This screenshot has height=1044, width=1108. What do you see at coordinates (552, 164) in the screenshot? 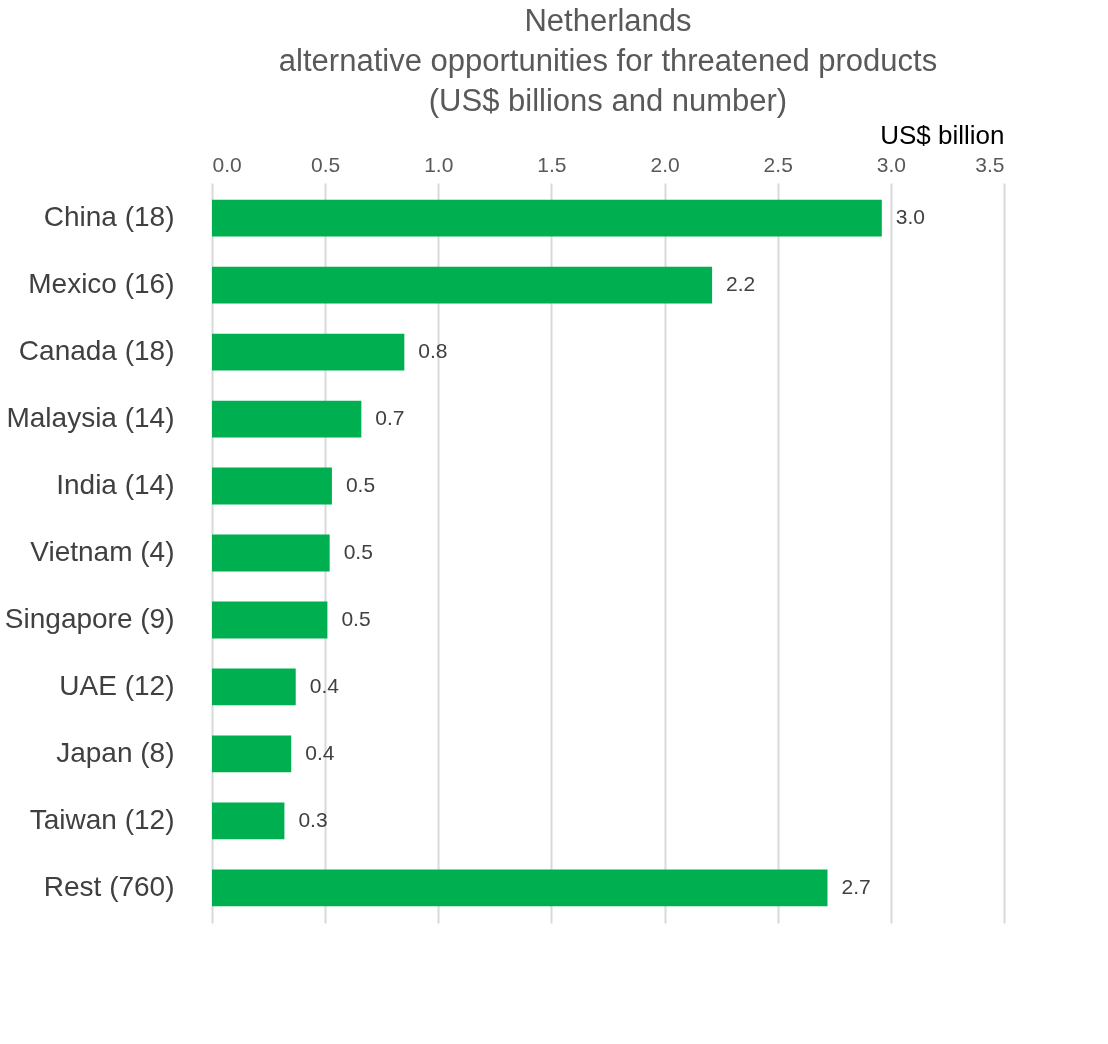
I see `x-tick-label: 1.5` at bounding box center [552, 164].